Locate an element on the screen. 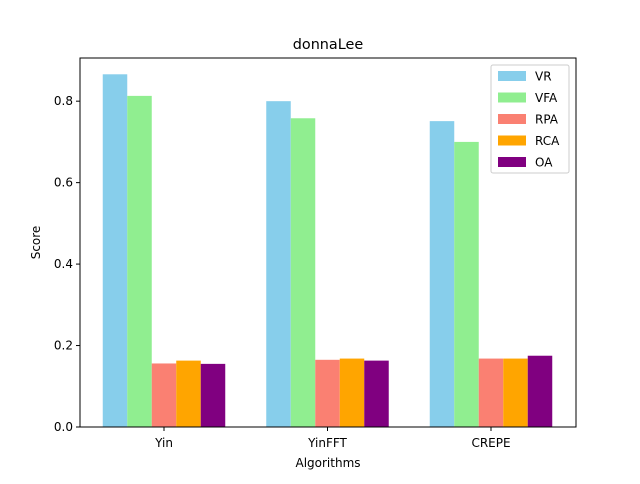 The image size is (640, 484). legend-label-vr: VR is located at coordinates (543, 77).